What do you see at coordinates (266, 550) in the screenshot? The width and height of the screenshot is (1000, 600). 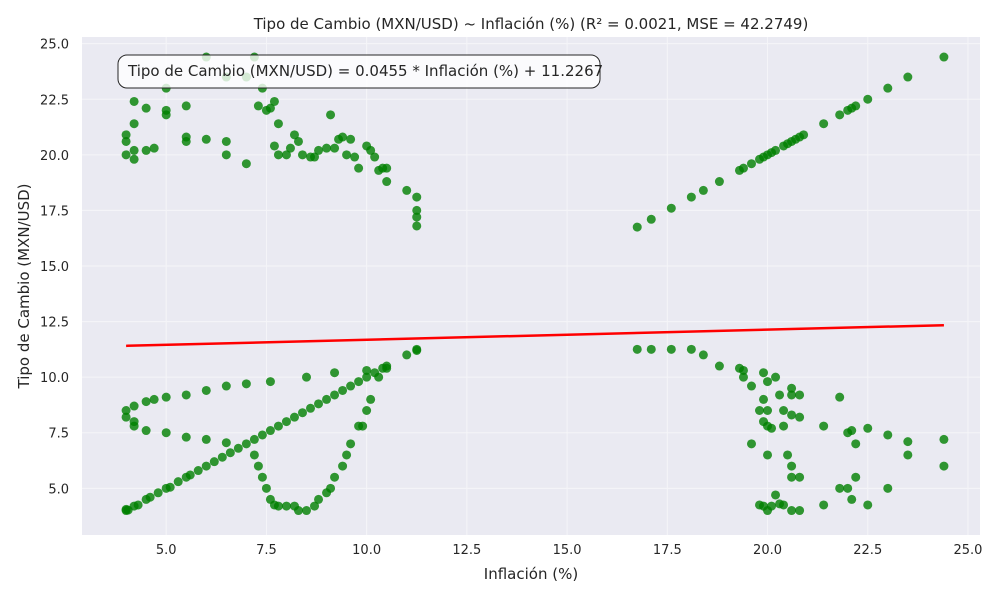 I see `x-tick-label: 7.5` at bounding box center [266, 550].